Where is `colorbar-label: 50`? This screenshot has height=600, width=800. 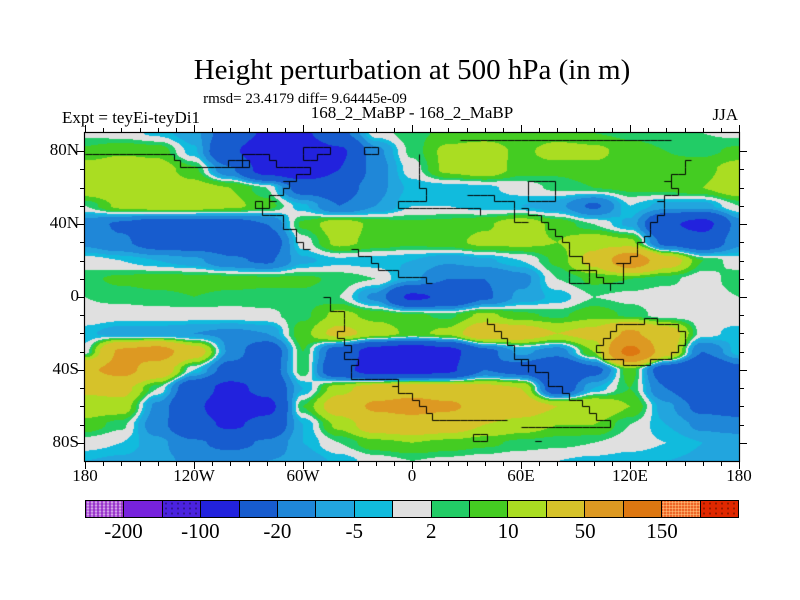 colorbar-label: 50 is located at coordinates (585, 531).